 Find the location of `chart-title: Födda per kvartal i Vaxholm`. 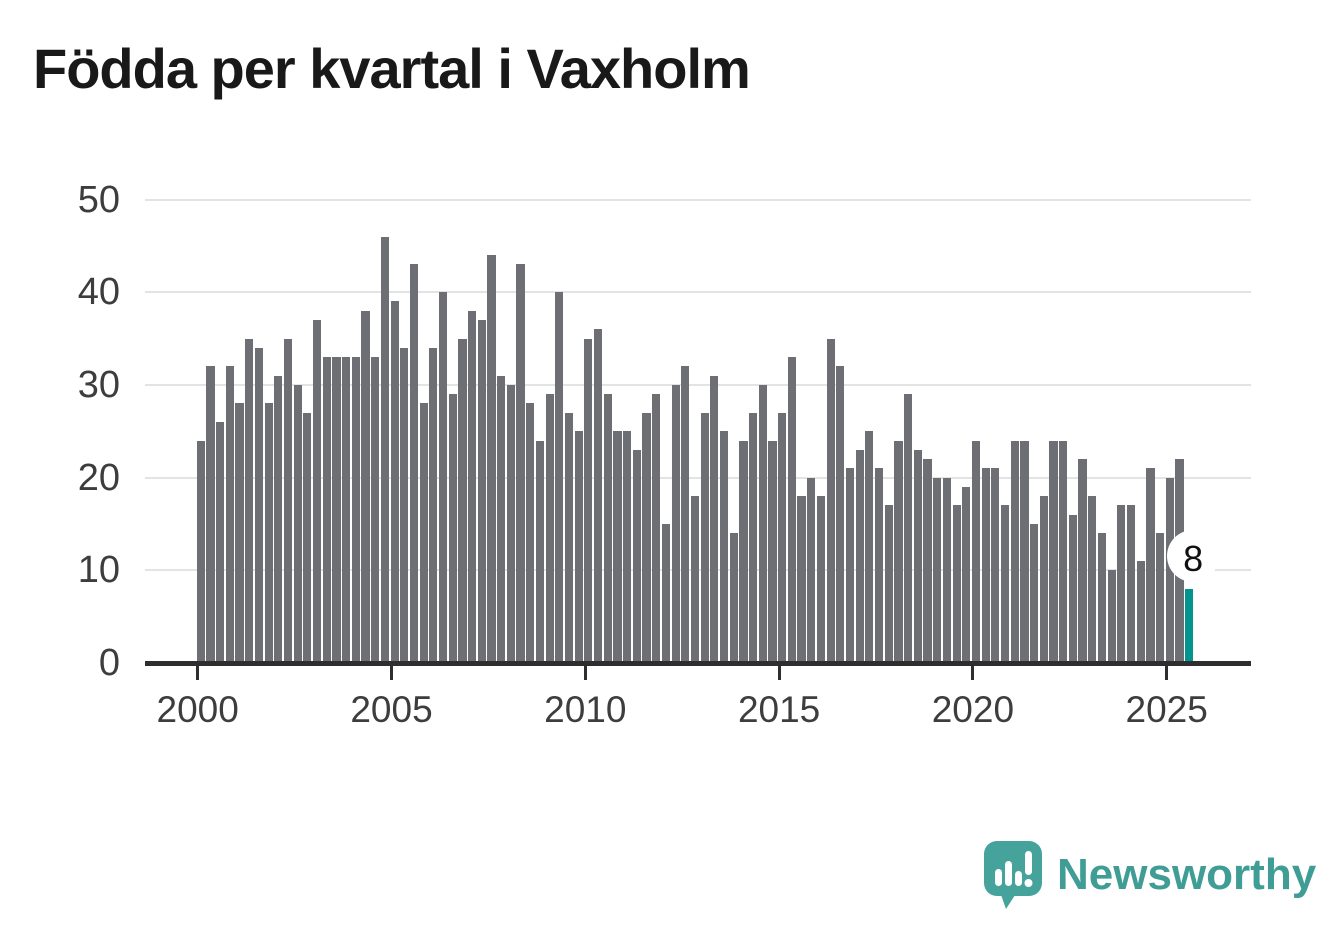

chart-title: Födda per kvartal i Vaxholm is located at coordinates (392, 68).